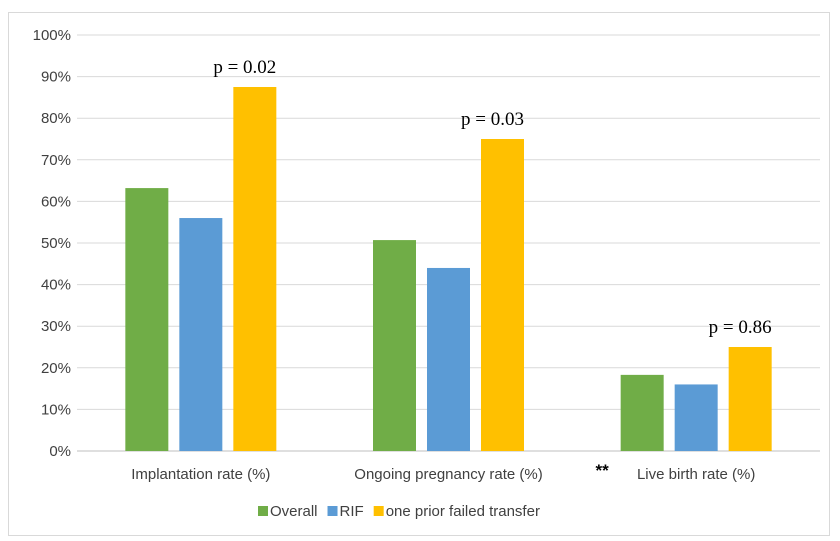 This screenshot has height=541, width=840. I want to click on y-tick-label: 70%, so click(56, 160).